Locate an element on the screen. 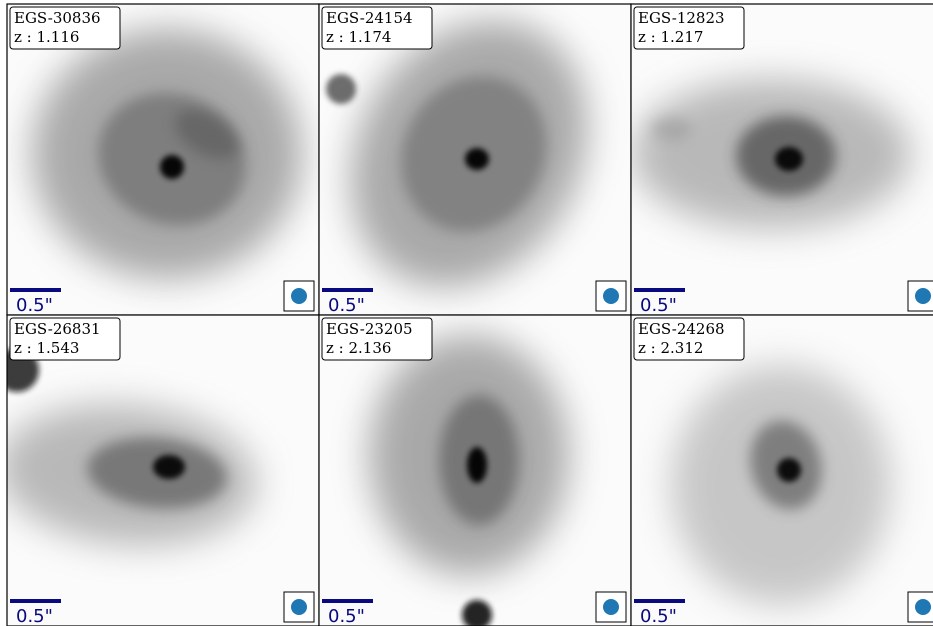 The image size is (933, 626). object-id: EGS-23205 is located at coordinates (369, 329).